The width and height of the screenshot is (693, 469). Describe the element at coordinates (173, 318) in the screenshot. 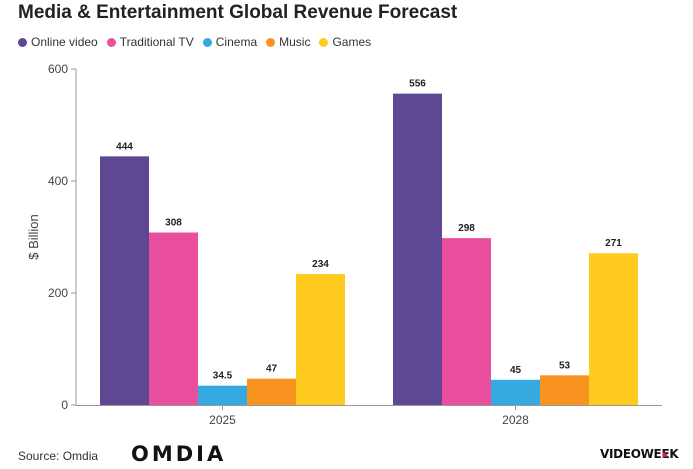

I see `bar-traditional-tv-2025` at that location.